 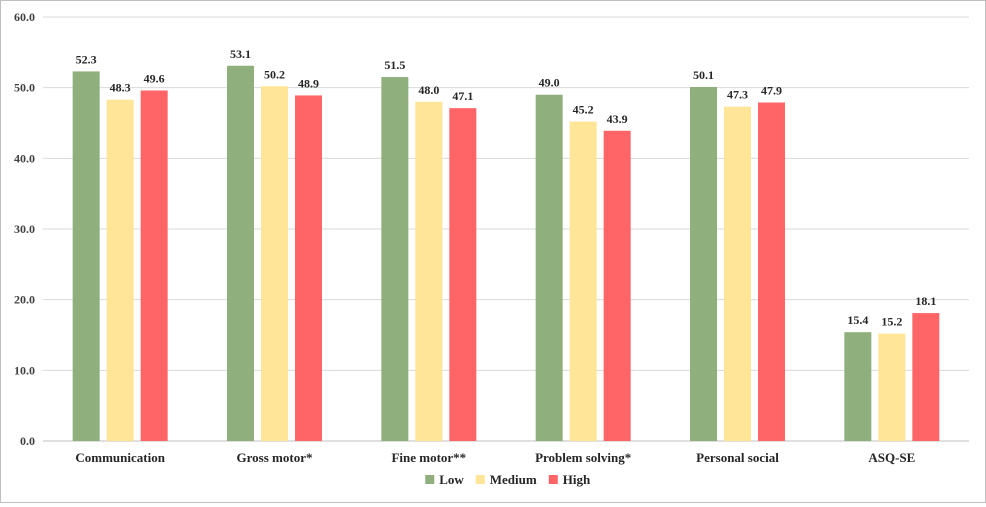 What do you see at coordinates (24, 158) in the screenshot?
I see `y-tick-label: 40.0` at bounding box center [24, 158].